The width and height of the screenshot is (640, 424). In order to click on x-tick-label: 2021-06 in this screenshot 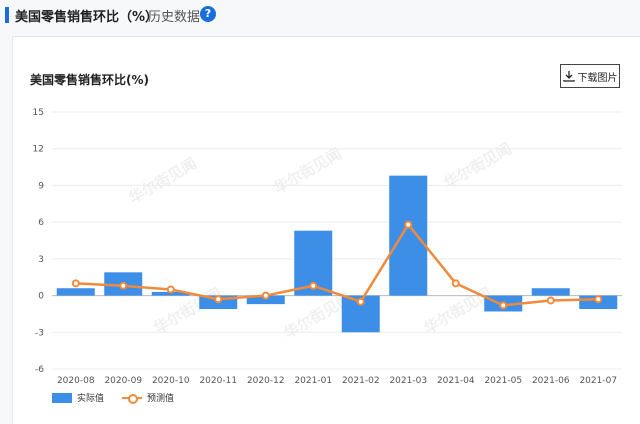, I will do `click(551, 381)`.